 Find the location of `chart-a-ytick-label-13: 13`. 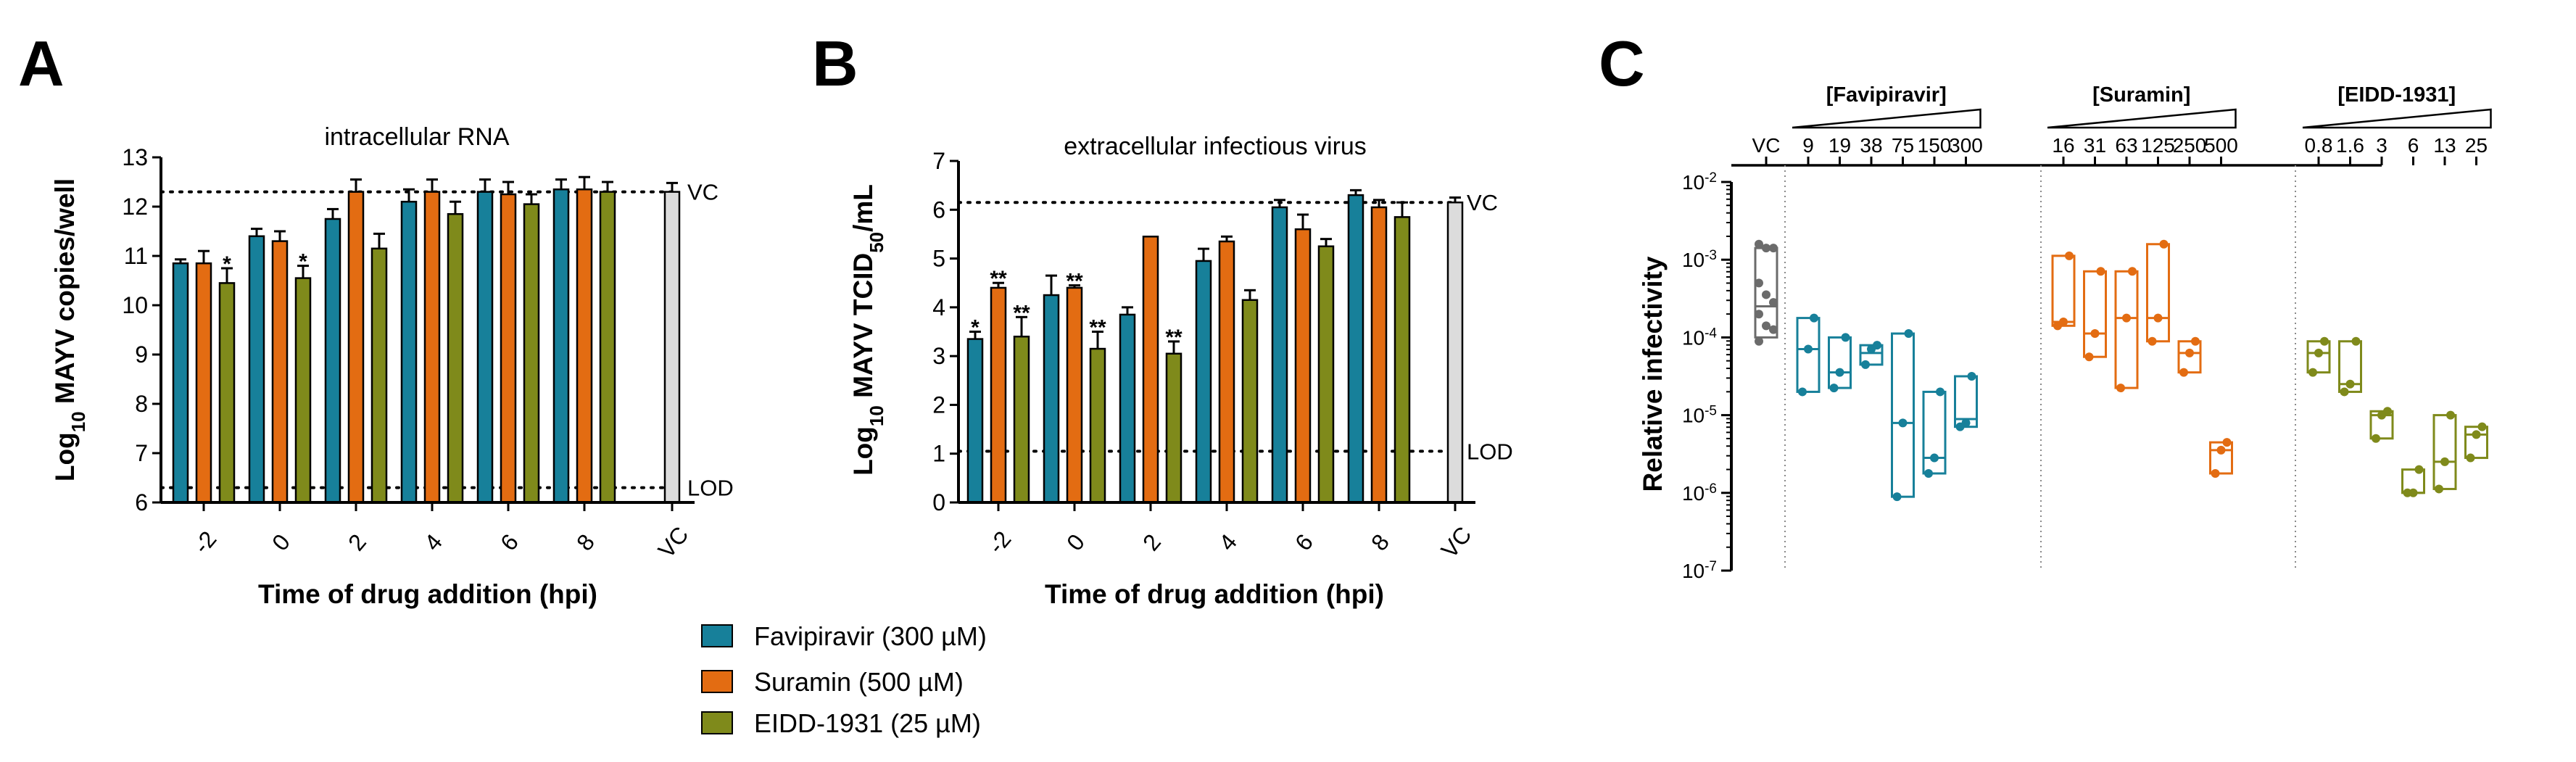

chart-a-ytick-label-13: 13 is located at coordinates (135, 157).